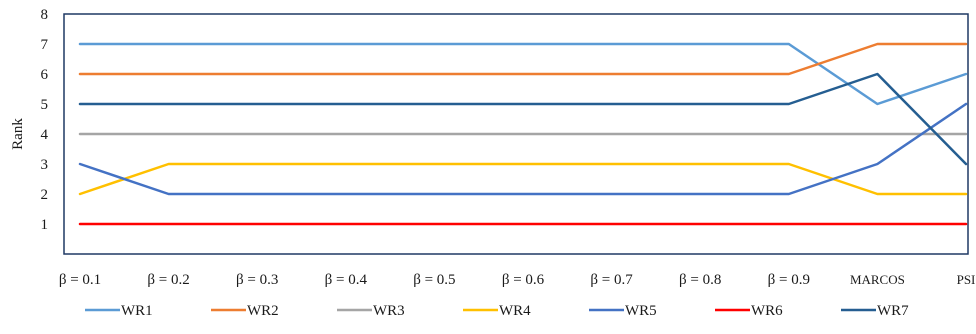 The image size is (976, 334). What do you see at coordinates (789, 280) in the screenshot?
I see `x-tick-label: β = 0.9` at bounding box center [789, 280].